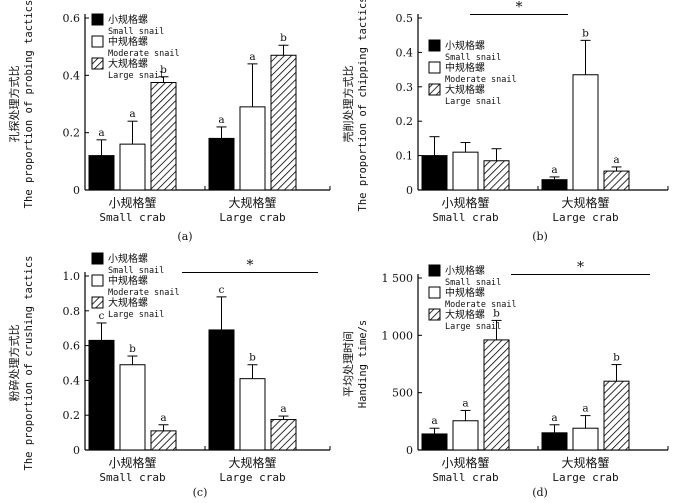 Image resolution: width=700 pixels, height=503 pixels. I want to click on y-axis-label-cn: 粉碎处理方式比, so click(14, 363).